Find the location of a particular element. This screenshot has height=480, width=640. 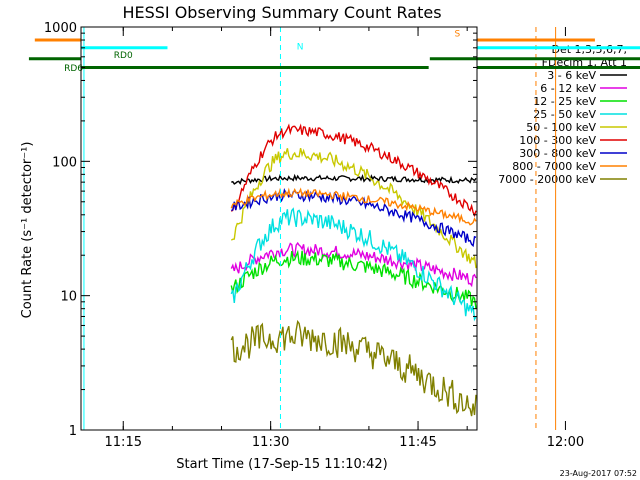

x-tick-label-11:45: 11:45 is located at coordinates (417, 442).